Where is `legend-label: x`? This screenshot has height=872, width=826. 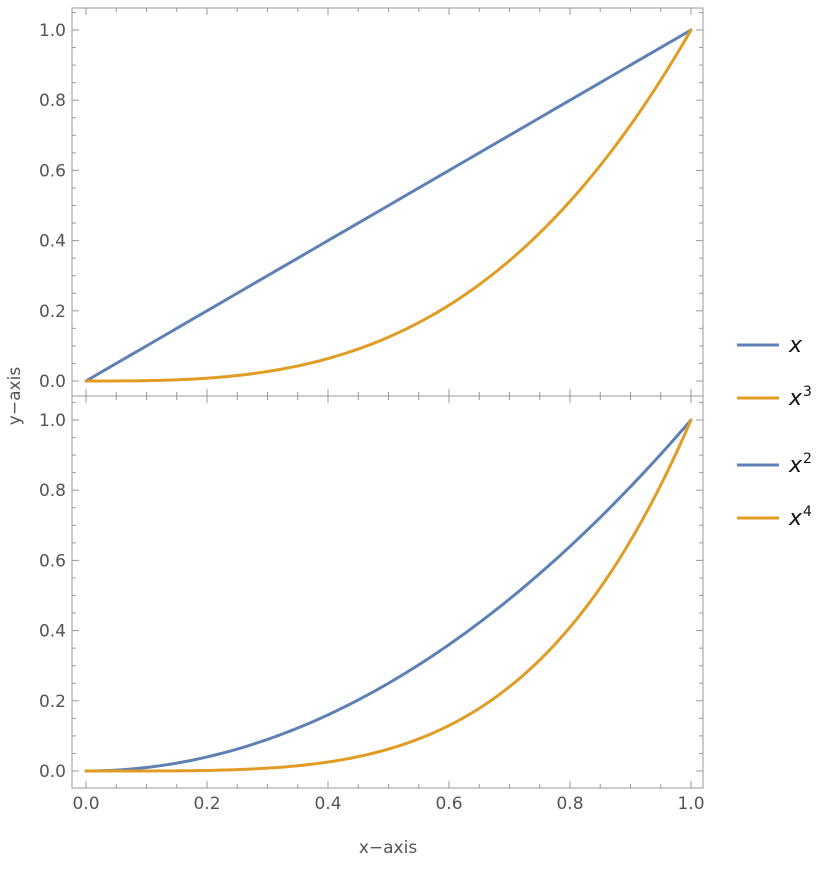
legend-label: x is located at coordinates (795, 345).